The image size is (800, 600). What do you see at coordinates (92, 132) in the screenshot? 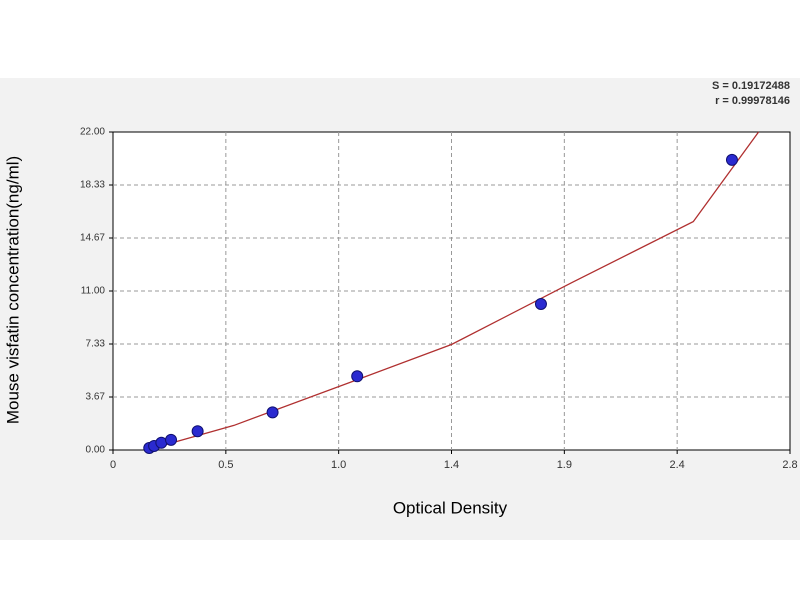
I see `y-tick-label: 22.00` at bounding box center [92, 132].